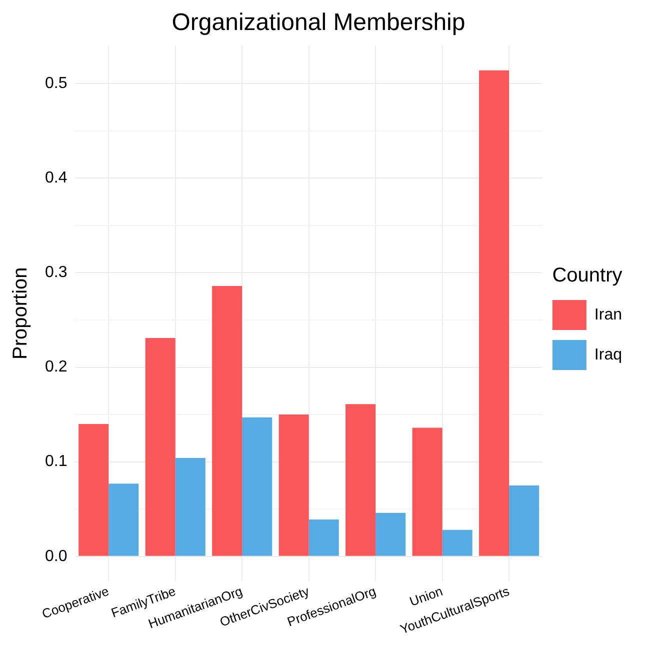  What do you see at coordinates (608, 315) in the screenshot?
I see `legend-label: Iran` at bounding box center [608, 315].